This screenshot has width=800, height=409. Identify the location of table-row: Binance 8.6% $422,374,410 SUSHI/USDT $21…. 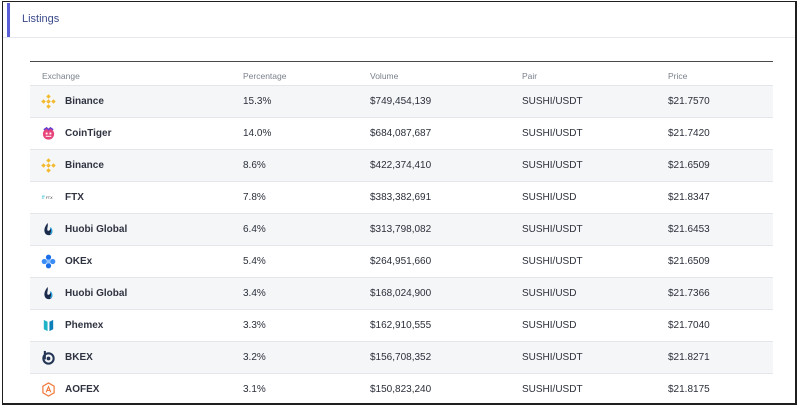
(401, 166).